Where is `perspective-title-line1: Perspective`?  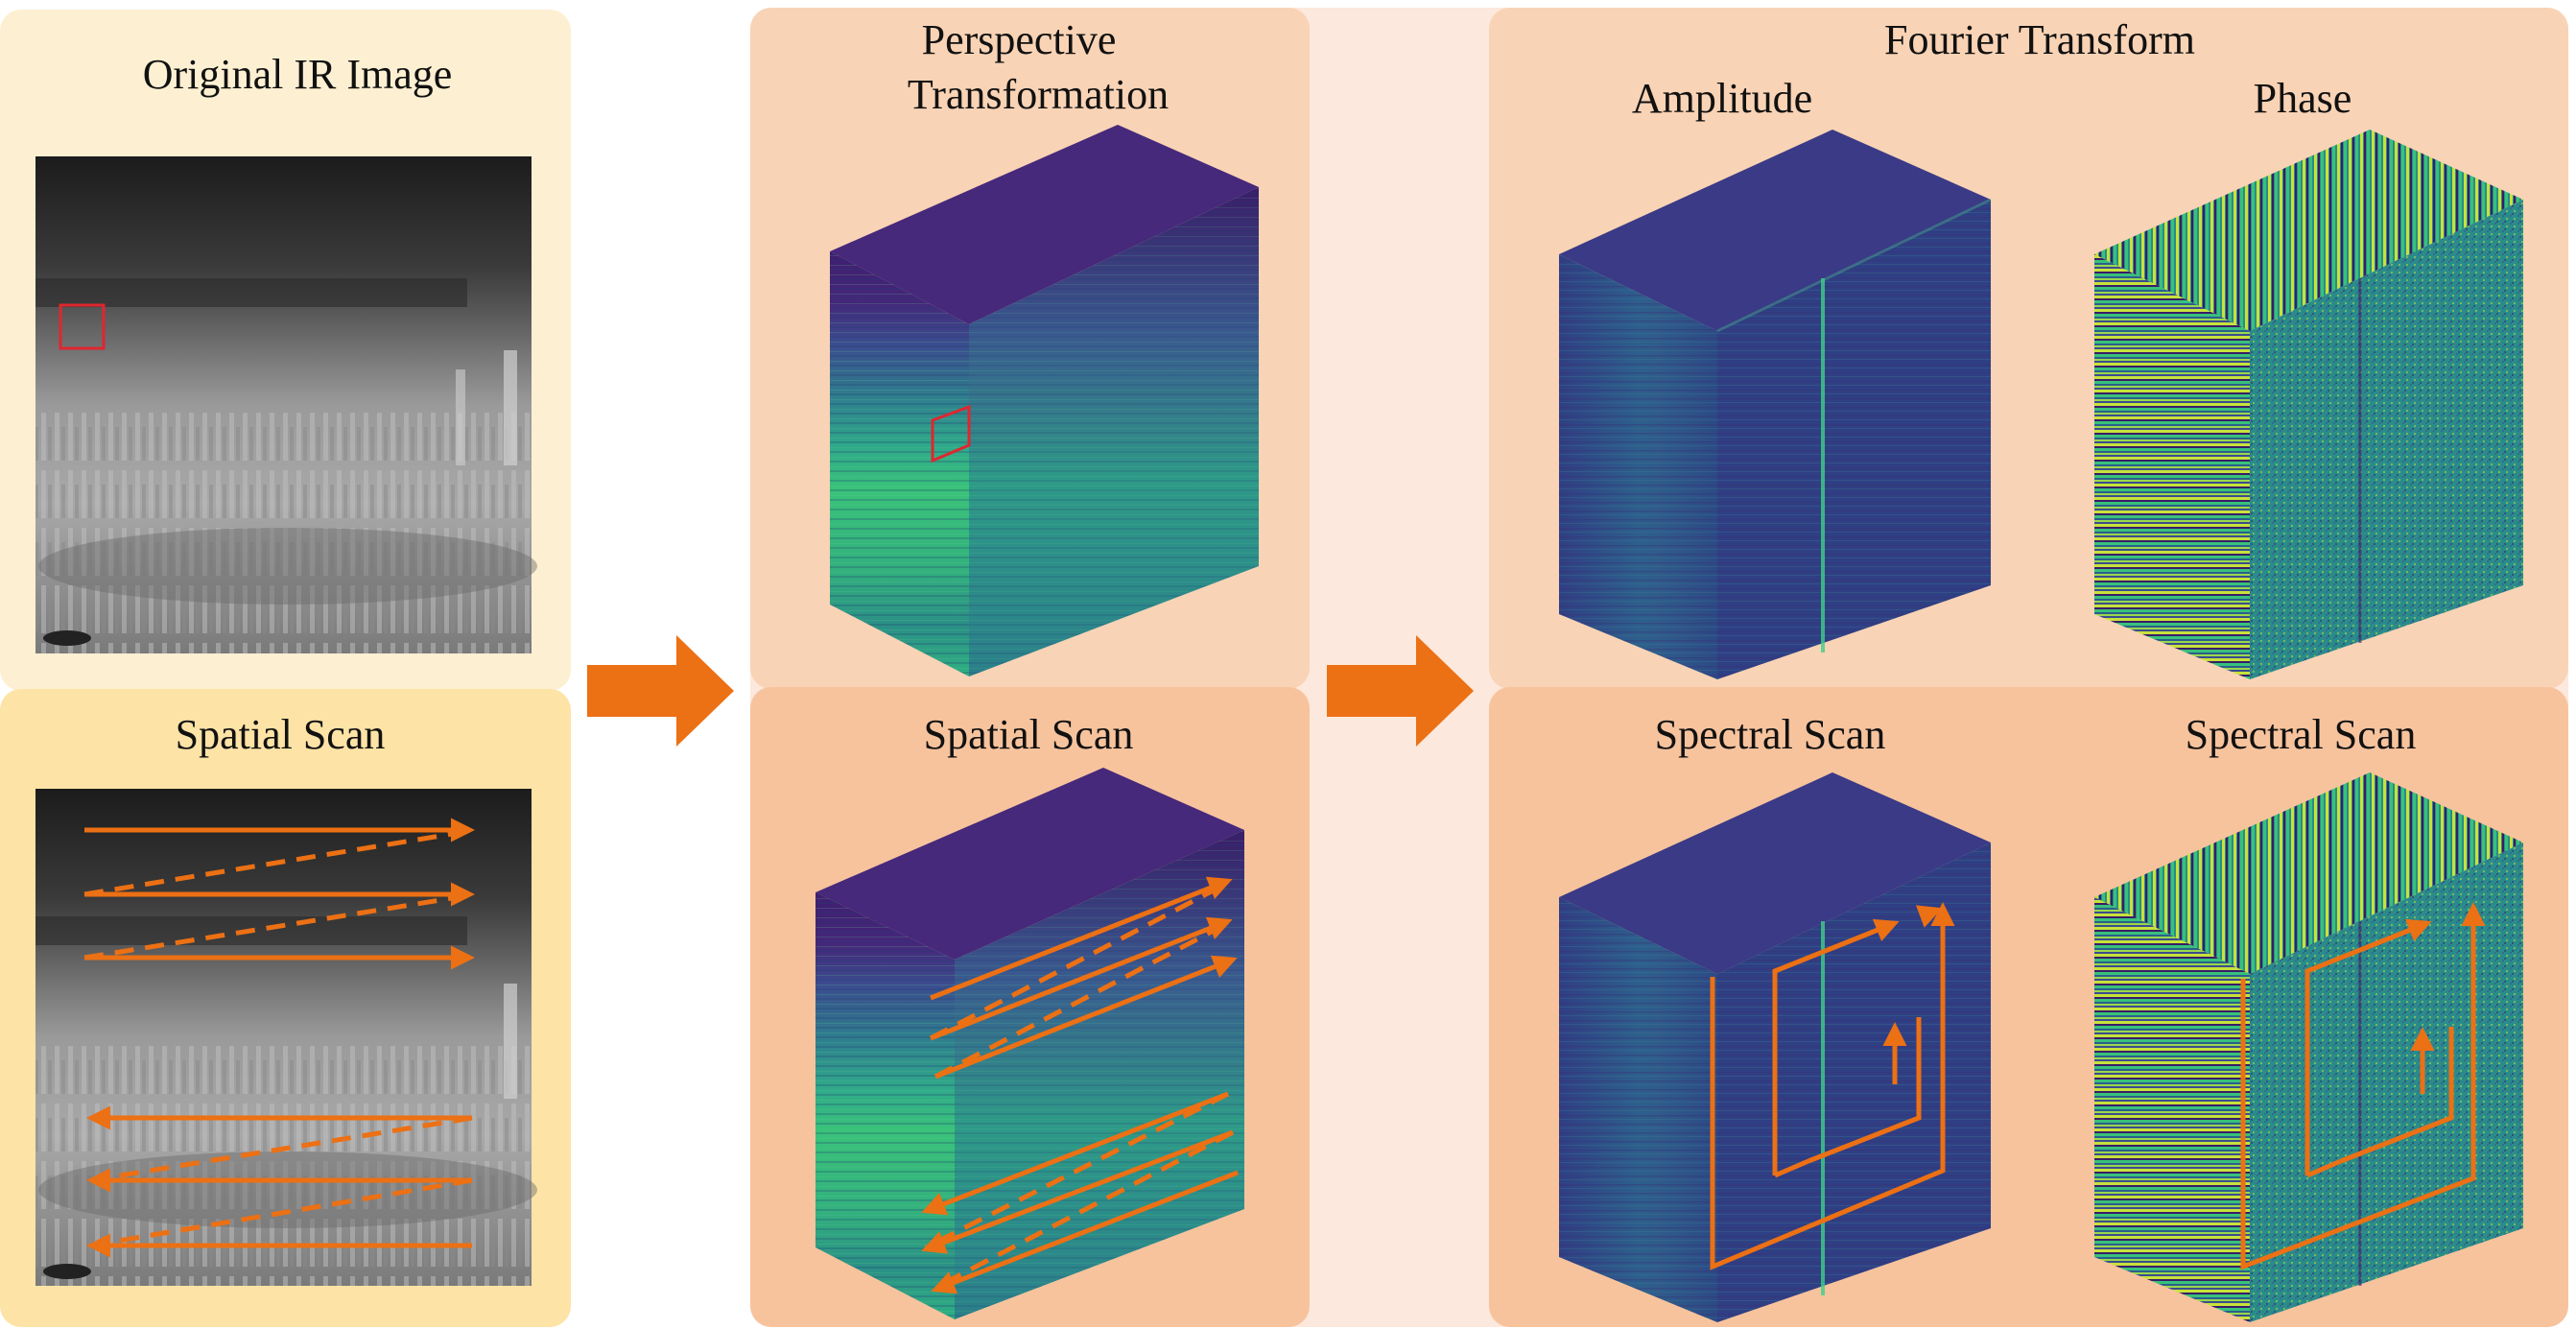
perspective-title-line1: Perspective is located at coordinates (1020, 39).